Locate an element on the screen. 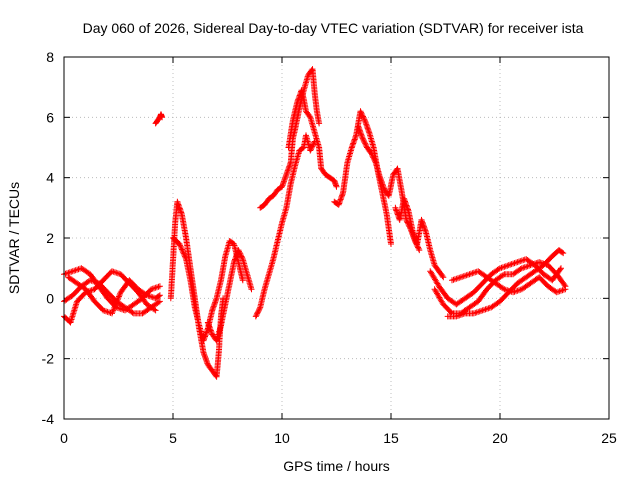 The width and height of the screenshot is (640, 480). series-track-k is located at coordinates (312, 138).